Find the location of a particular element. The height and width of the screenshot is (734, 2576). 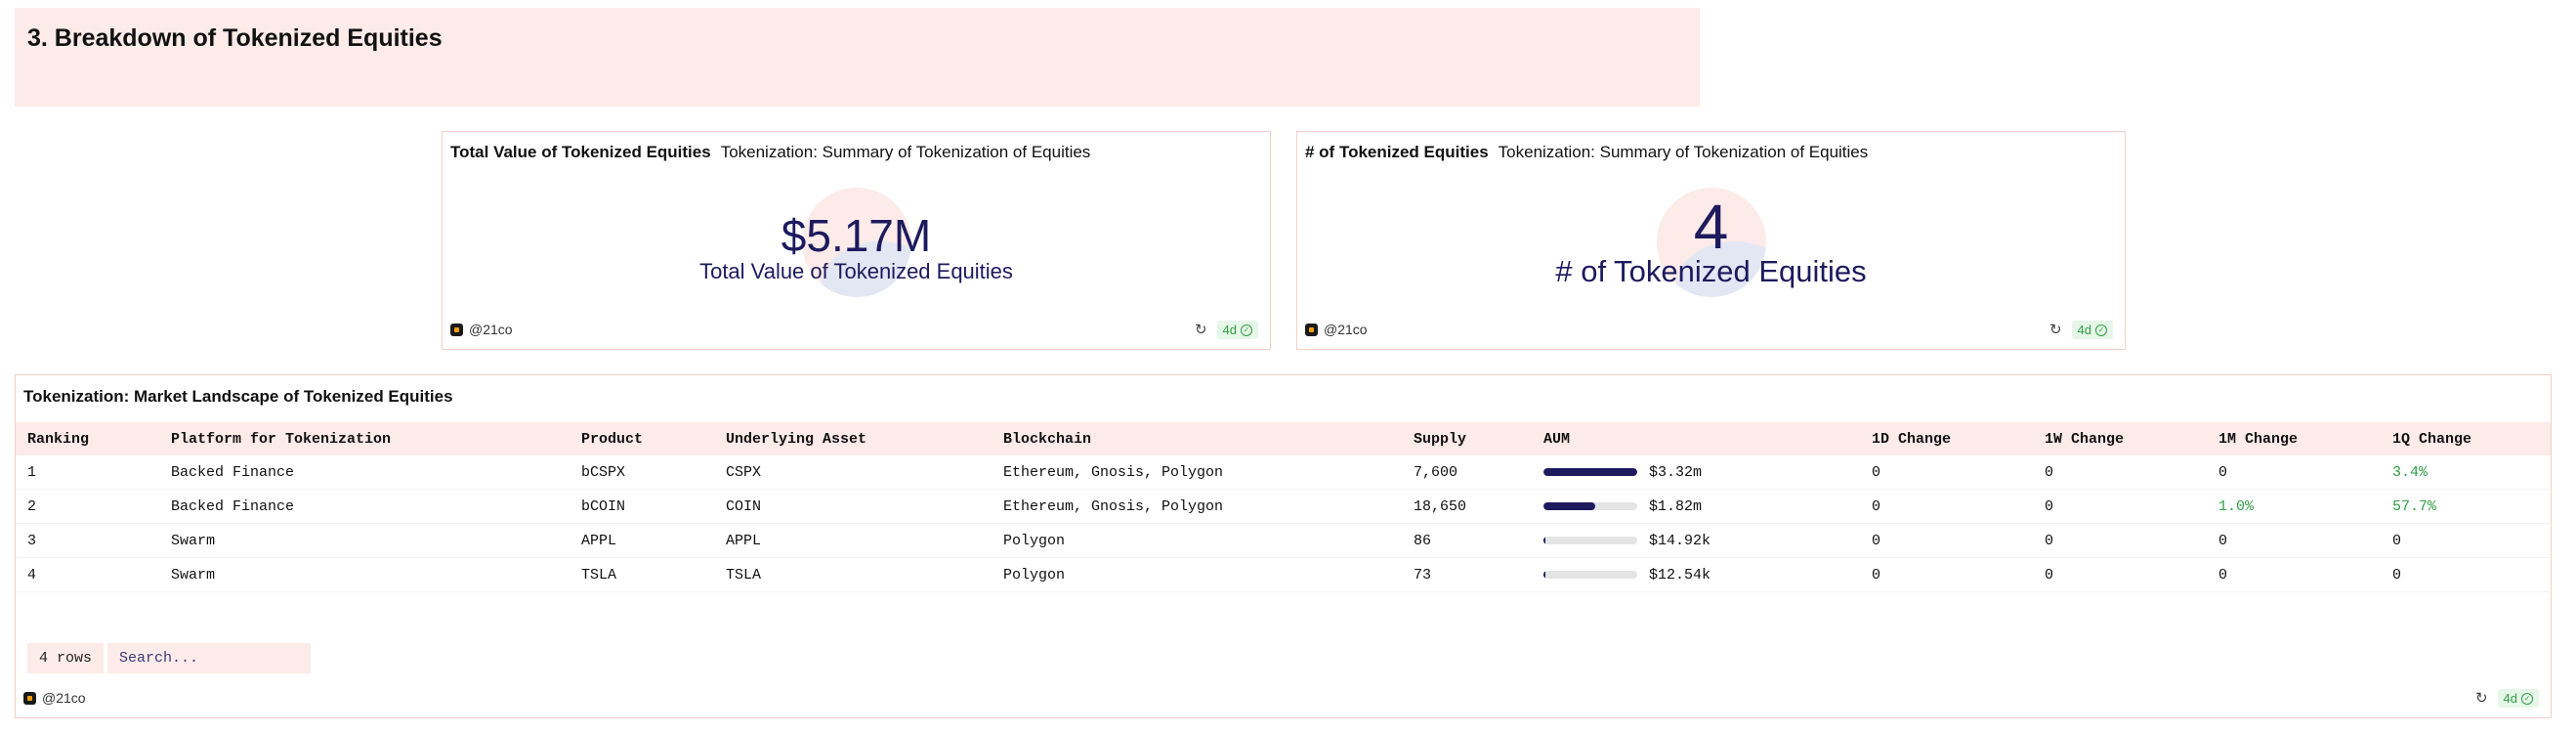

column-header-platform: Platform for Tokenization is located at coordinates (281, 439).